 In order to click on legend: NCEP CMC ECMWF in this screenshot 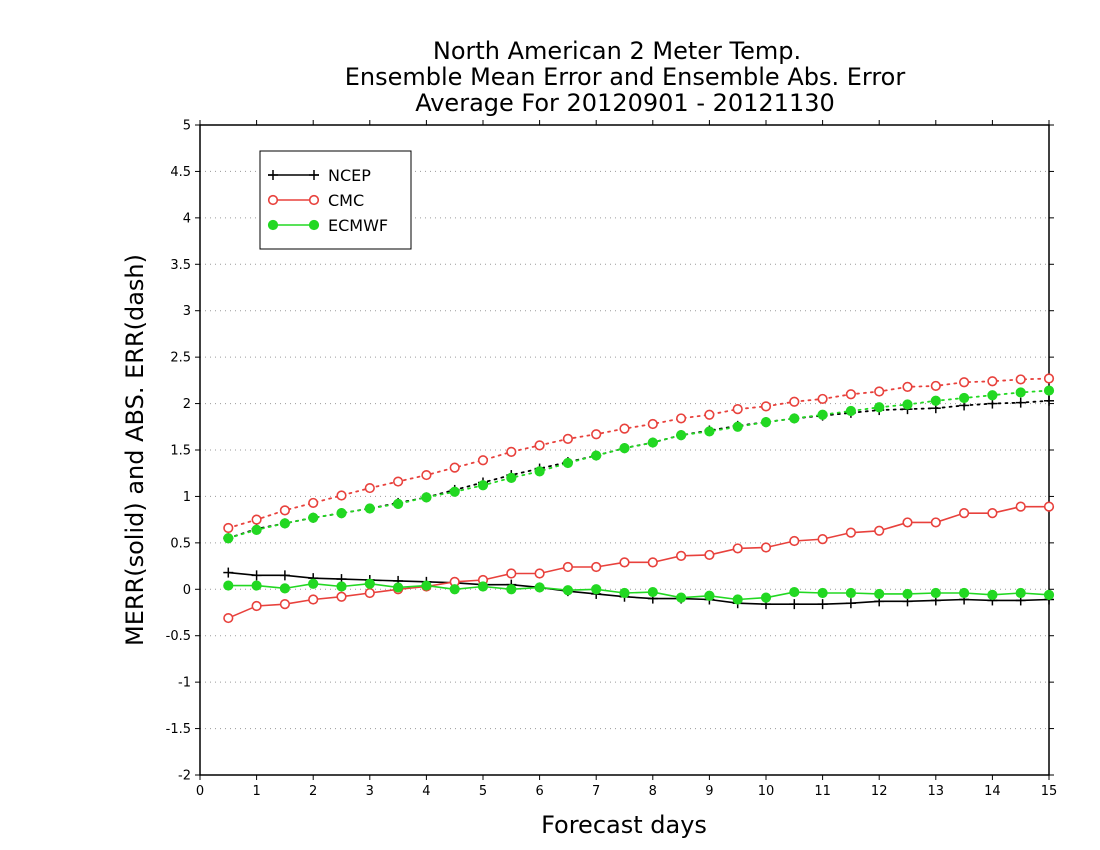, I will do `click(335, 200)`.